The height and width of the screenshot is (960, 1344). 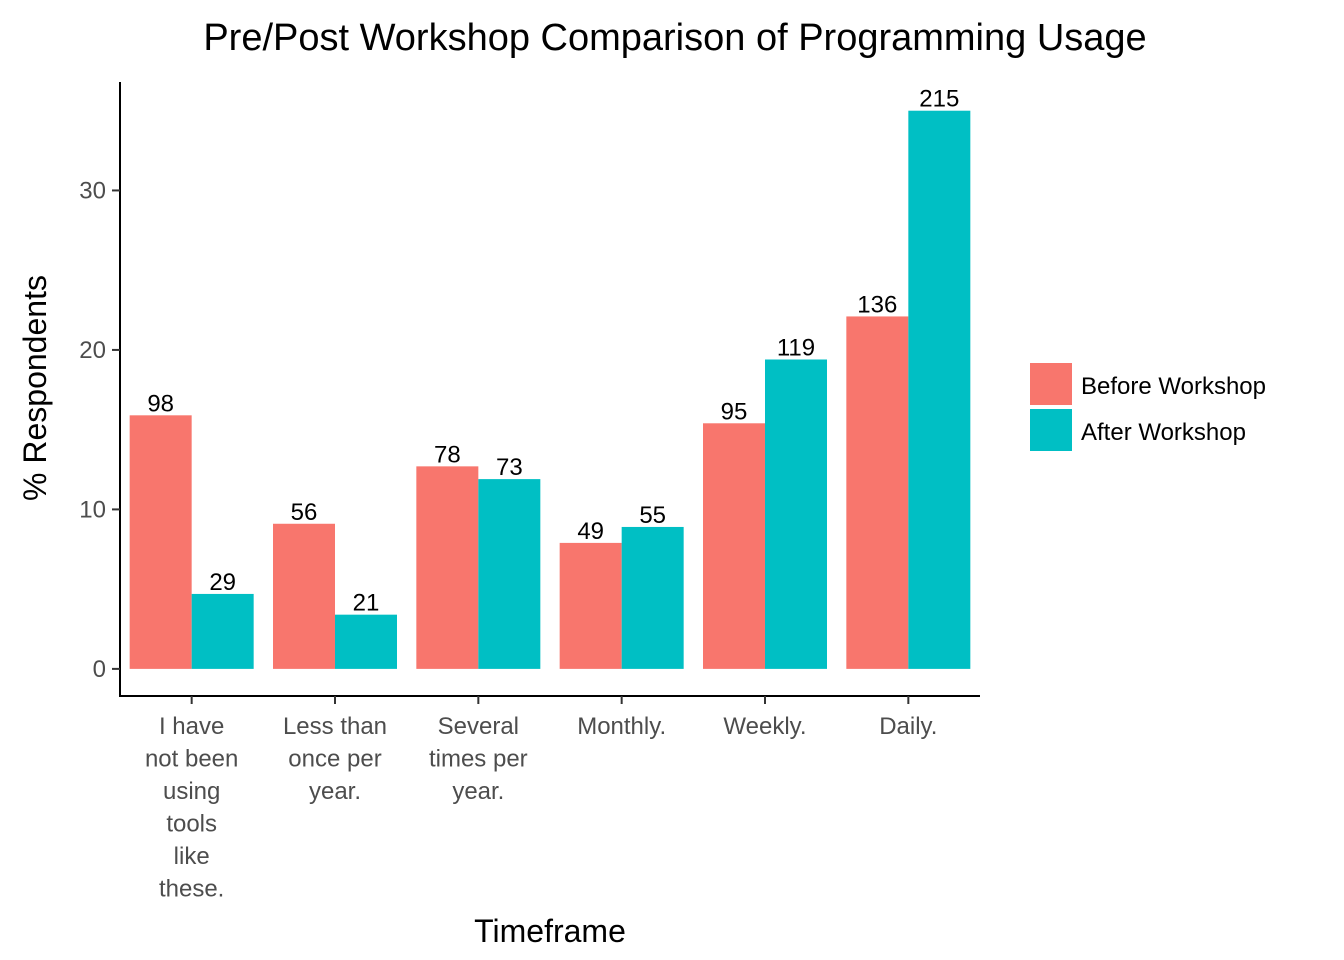 What do you see at coordinates (478, 726) in the screenshot?
I see `x-tick-label-line: Several` at bounding box center [478, 726].